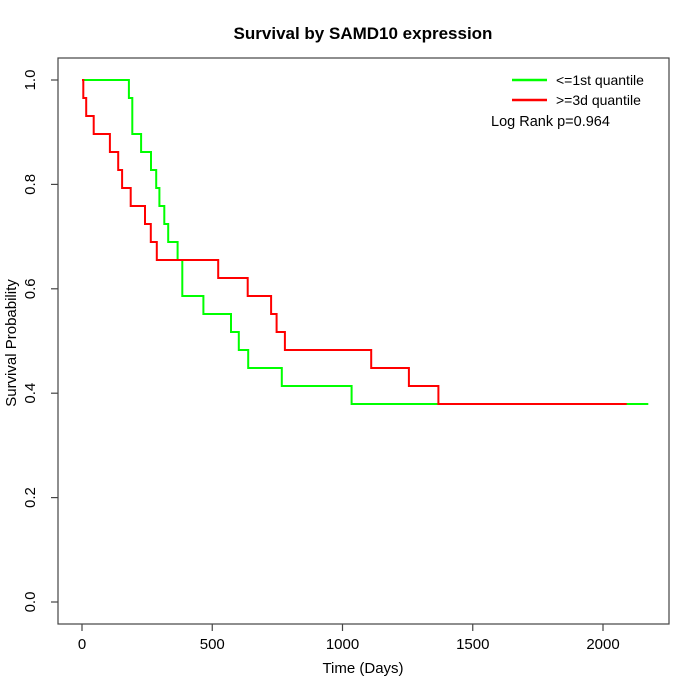  What do you see at coordinates (30, 80) in the screenshot?
I see `y-tick-label: 1.0` at bounding box center [30, 80].